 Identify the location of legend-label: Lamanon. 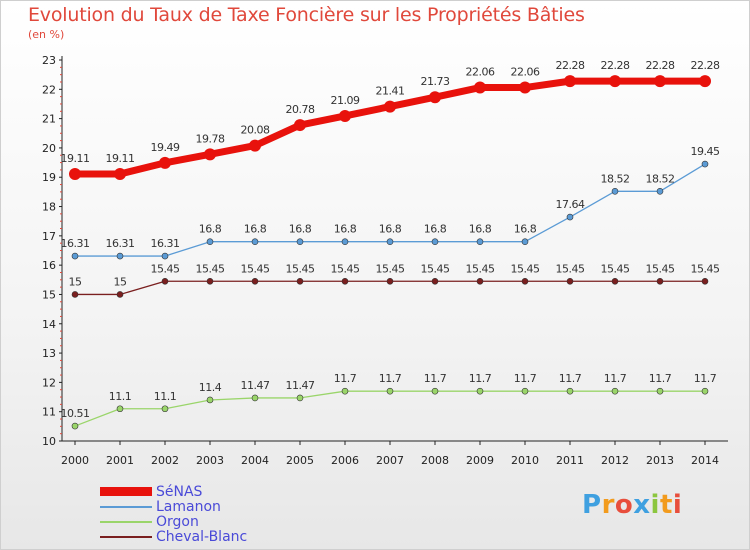
(188, 506).